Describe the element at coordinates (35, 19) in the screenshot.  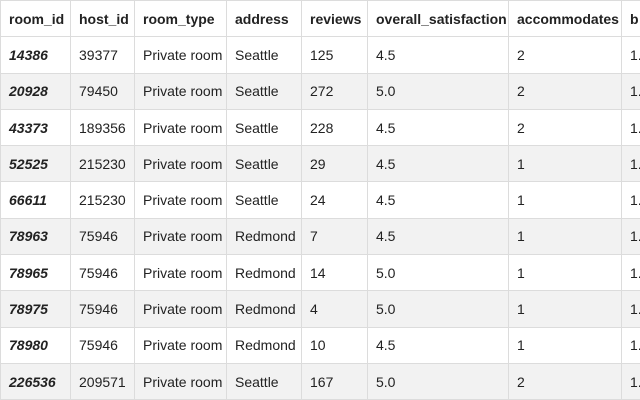
I see `column-header: room_id` at that location.